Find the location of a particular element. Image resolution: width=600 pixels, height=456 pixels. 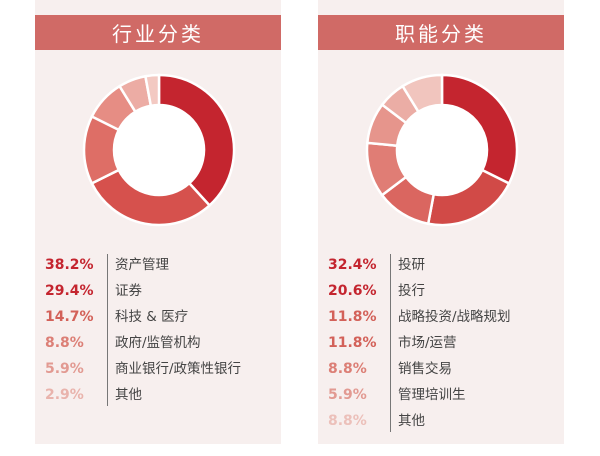

legend-value: 14.7% is located at coordinates (69, 317).